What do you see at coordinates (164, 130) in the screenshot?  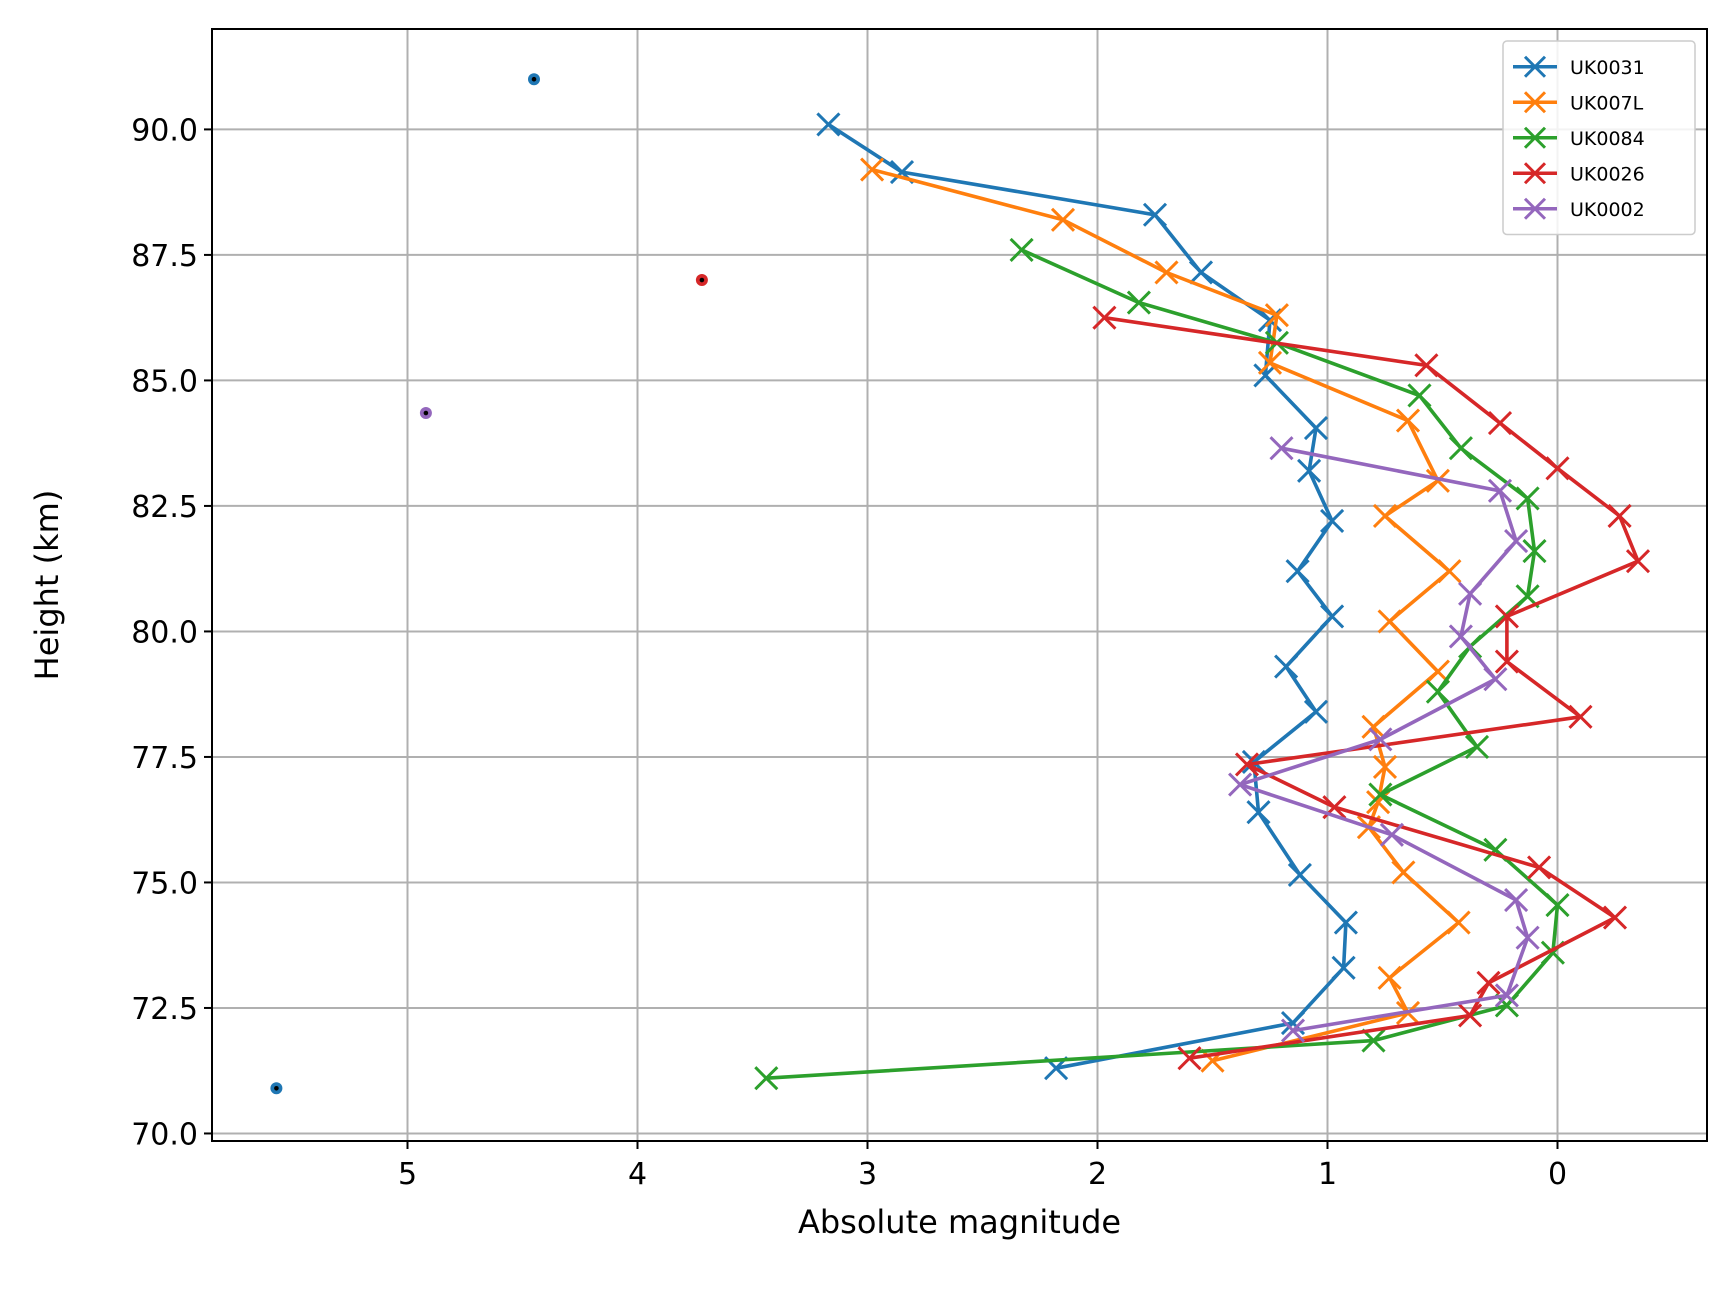 I see `y-tick-label: 90.0` at bounding box center [164, 130].